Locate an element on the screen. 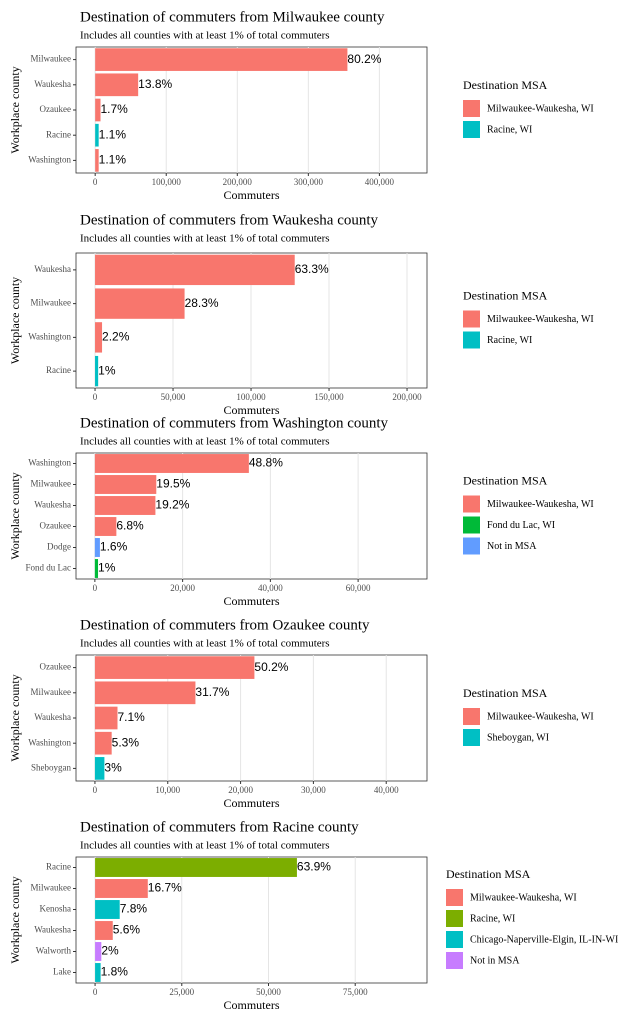  legend-label: Chicago-Naperville-Elgin, IL-IN-WI is located at coordinates (544, 939).